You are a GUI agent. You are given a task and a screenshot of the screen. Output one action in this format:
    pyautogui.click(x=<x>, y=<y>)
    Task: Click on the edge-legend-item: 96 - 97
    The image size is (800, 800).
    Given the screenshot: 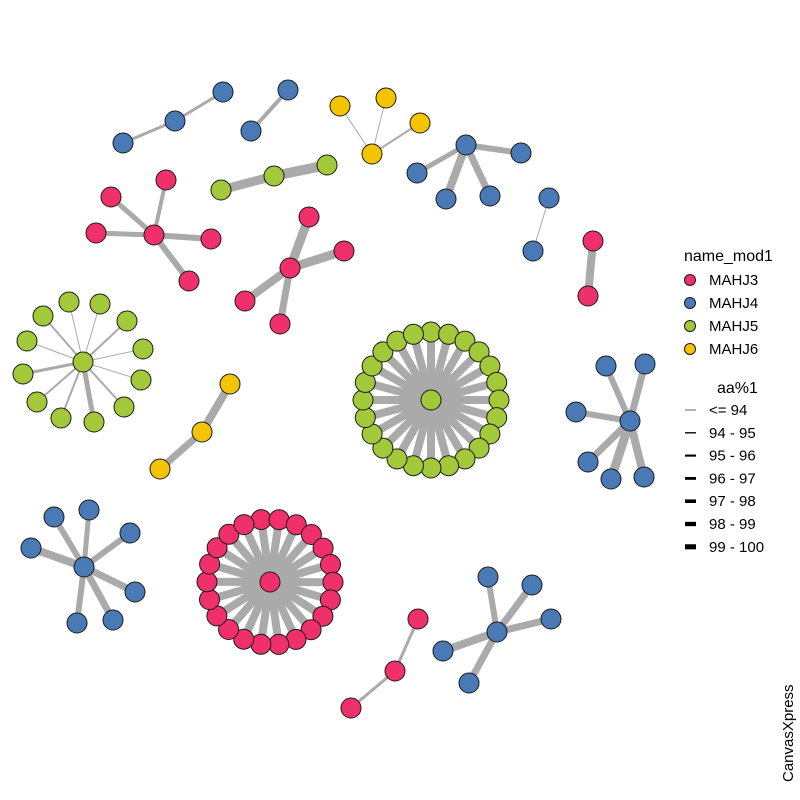 What is the action you would take?
    pyautogui.click(x=720, y=478)
    